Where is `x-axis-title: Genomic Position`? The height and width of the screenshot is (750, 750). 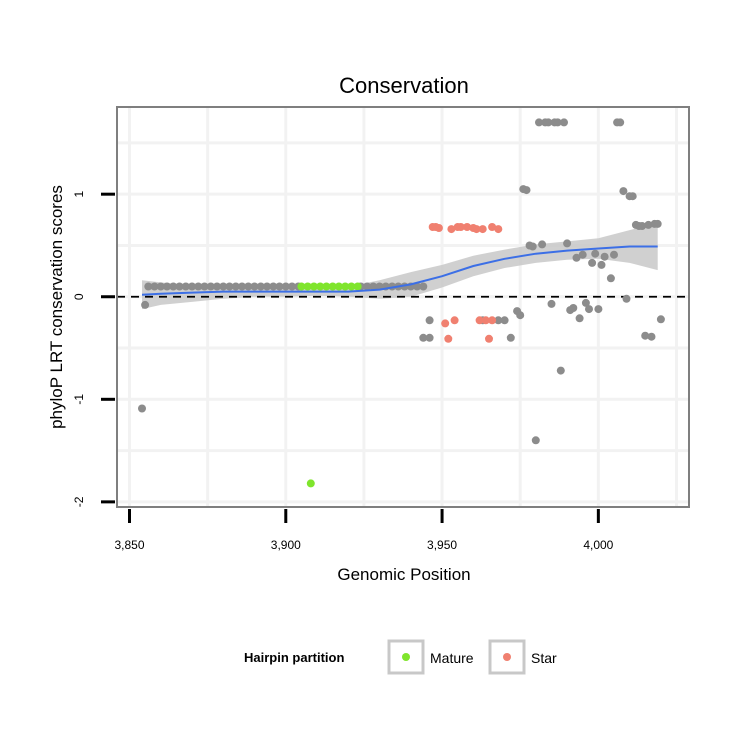 x-axis-title: Genomic Position is located at coordinates (403, 574).